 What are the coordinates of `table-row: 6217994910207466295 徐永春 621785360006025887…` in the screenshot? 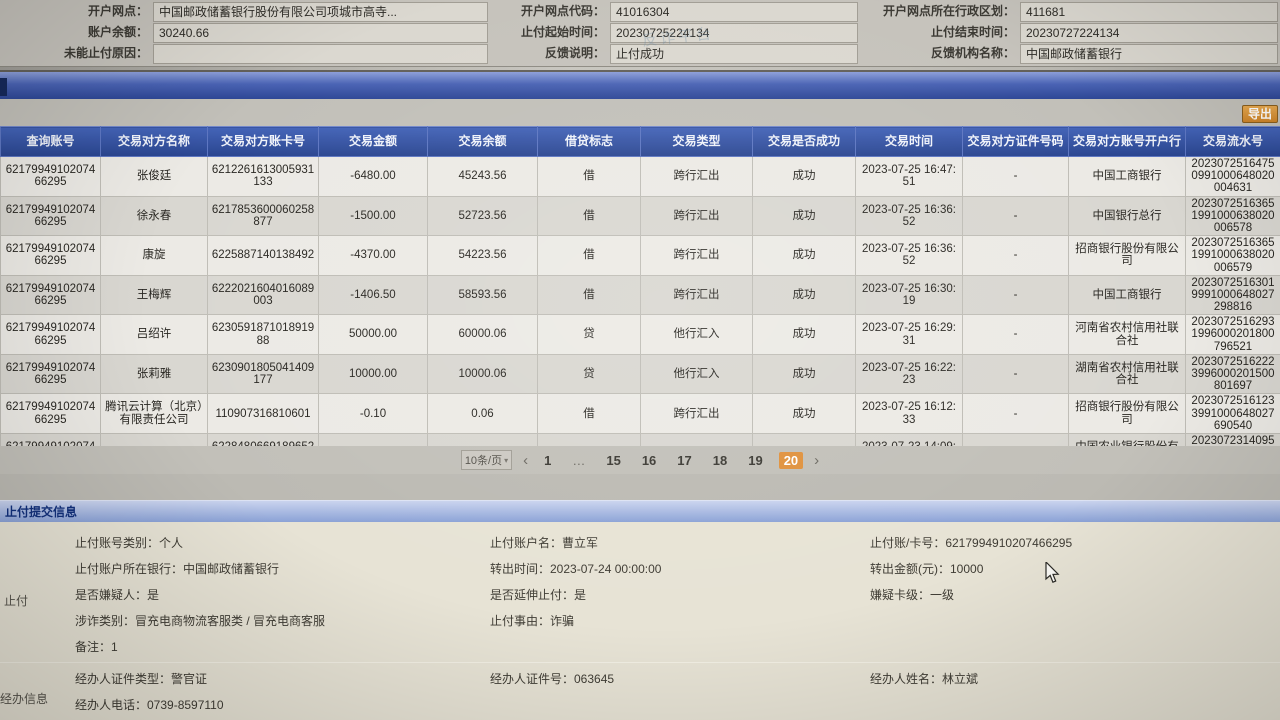 It's located at (640, 216).